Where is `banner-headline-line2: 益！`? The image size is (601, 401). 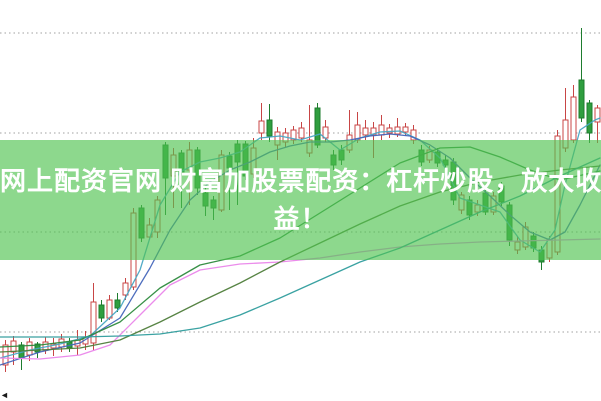
banner-headline-line2: 益！ is located at coordinates (300, 219).